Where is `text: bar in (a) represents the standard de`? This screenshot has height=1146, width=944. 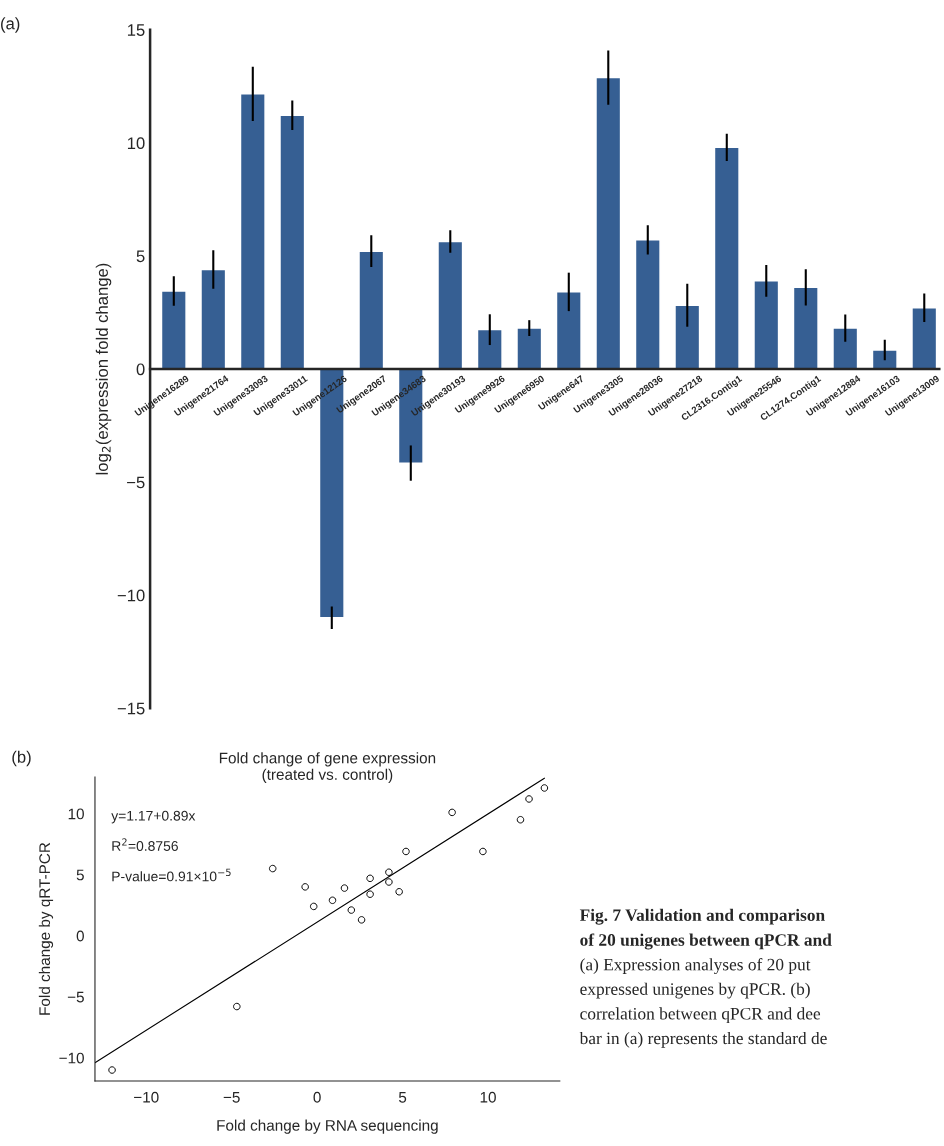
text: bar in (a) represents the standard de is located at coordinates (703, 1039).